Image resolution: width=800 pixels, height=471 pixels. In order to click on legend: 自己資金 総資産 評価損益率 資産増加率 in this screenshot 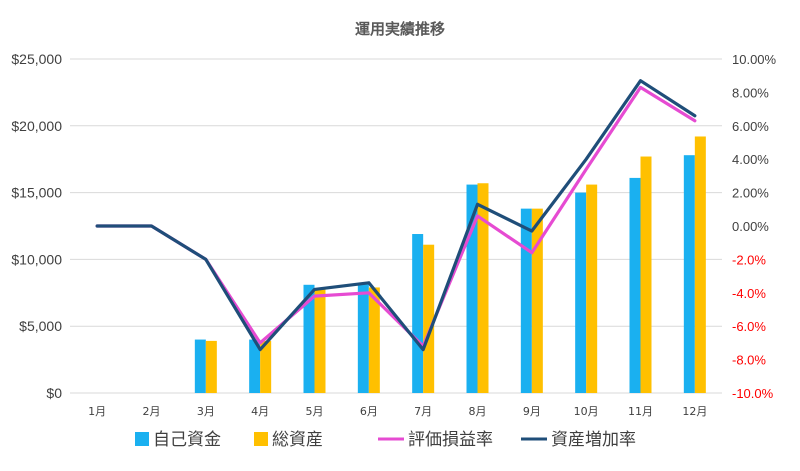, I will do `click(385, 440)`.